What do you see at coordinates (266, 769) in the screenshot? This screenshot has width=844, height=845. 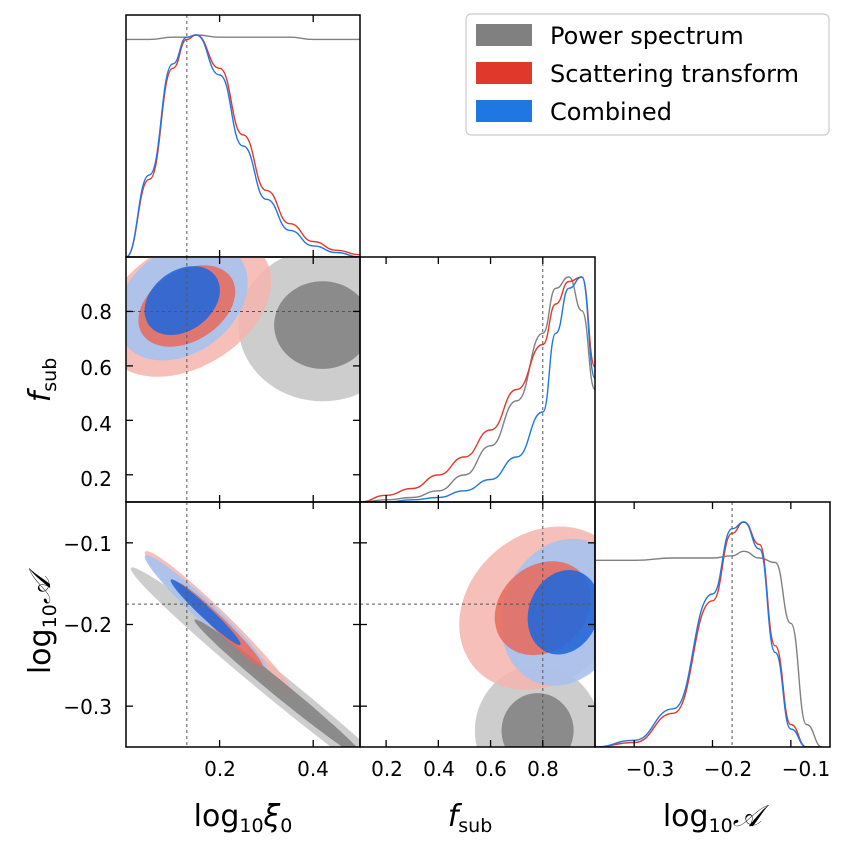 I see `x-tick-labels-xi: 0.2 0.4` at bounding box center [266, 769].